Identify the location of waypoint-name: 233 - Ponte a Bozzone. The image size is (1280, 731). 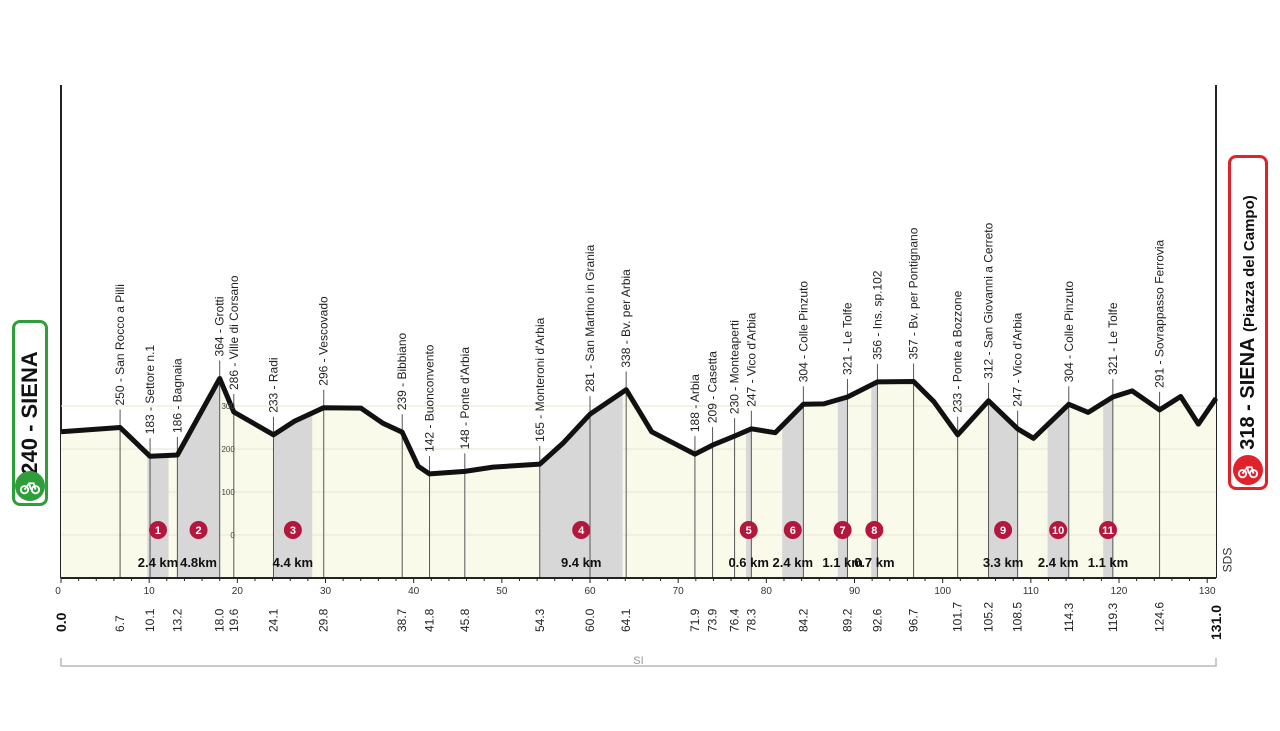
(958, 351).